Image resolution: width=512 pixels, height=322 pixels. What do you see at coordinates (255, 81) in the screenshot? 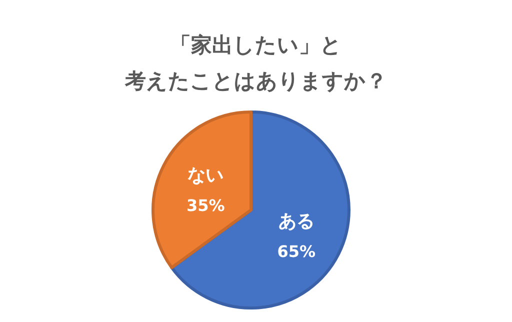
I see `chart-subtitle: 考えたことはありますか？` at bounding box center [255, 81].